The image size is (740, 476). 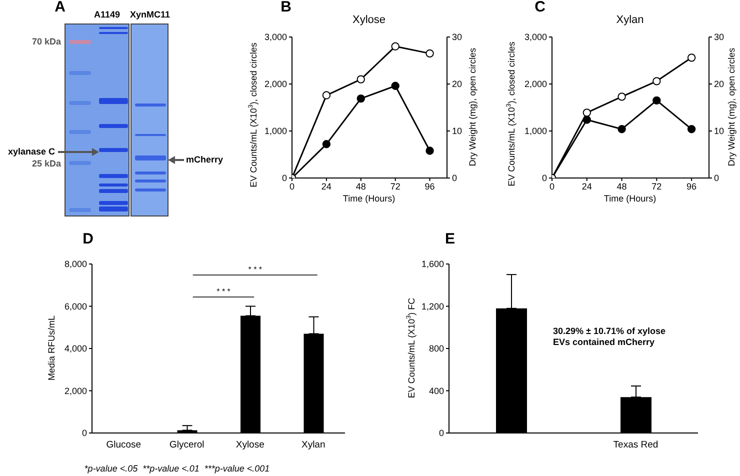 What do you see at coordinates (60, 9) in the screenshot?
I see `text: A` at bounding box center [60, 9].